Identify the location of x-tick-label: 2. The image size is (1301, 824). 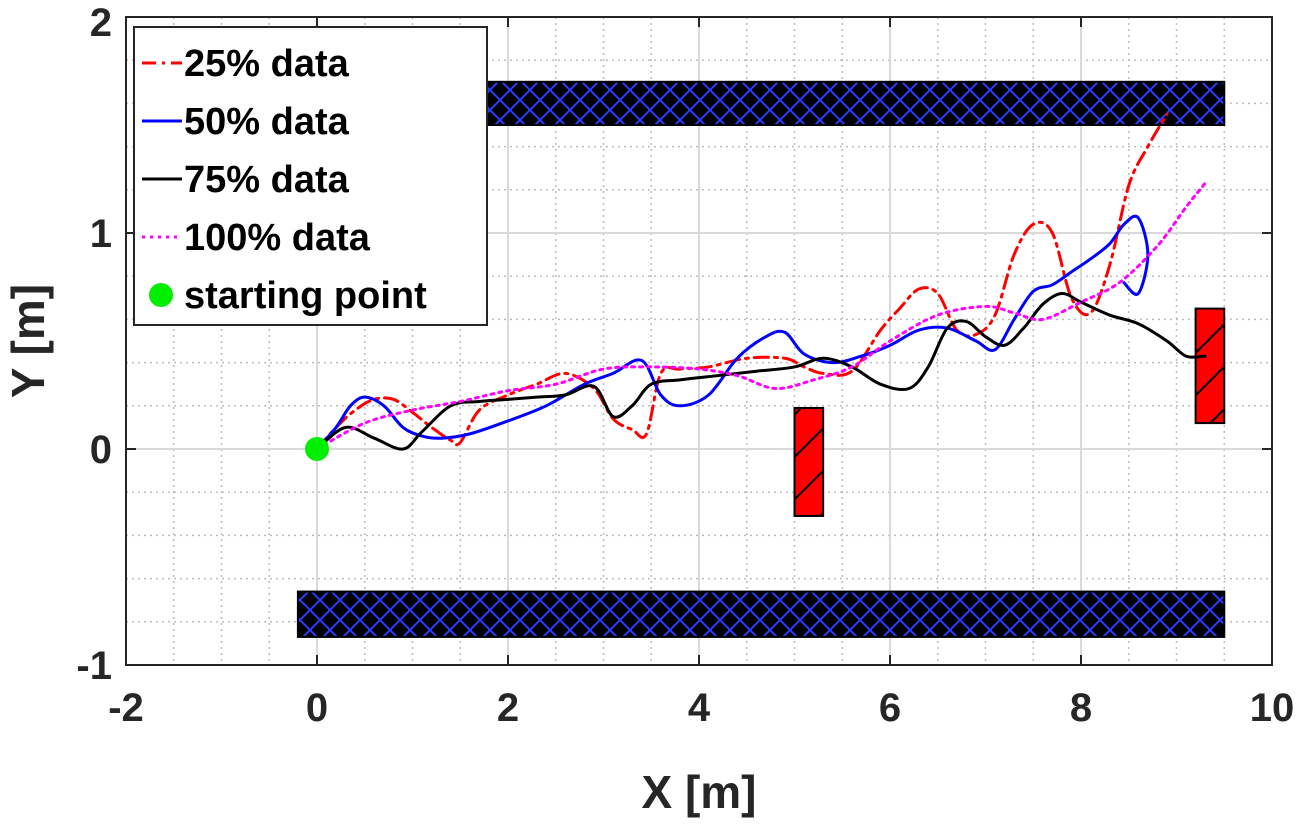
(508, 708).